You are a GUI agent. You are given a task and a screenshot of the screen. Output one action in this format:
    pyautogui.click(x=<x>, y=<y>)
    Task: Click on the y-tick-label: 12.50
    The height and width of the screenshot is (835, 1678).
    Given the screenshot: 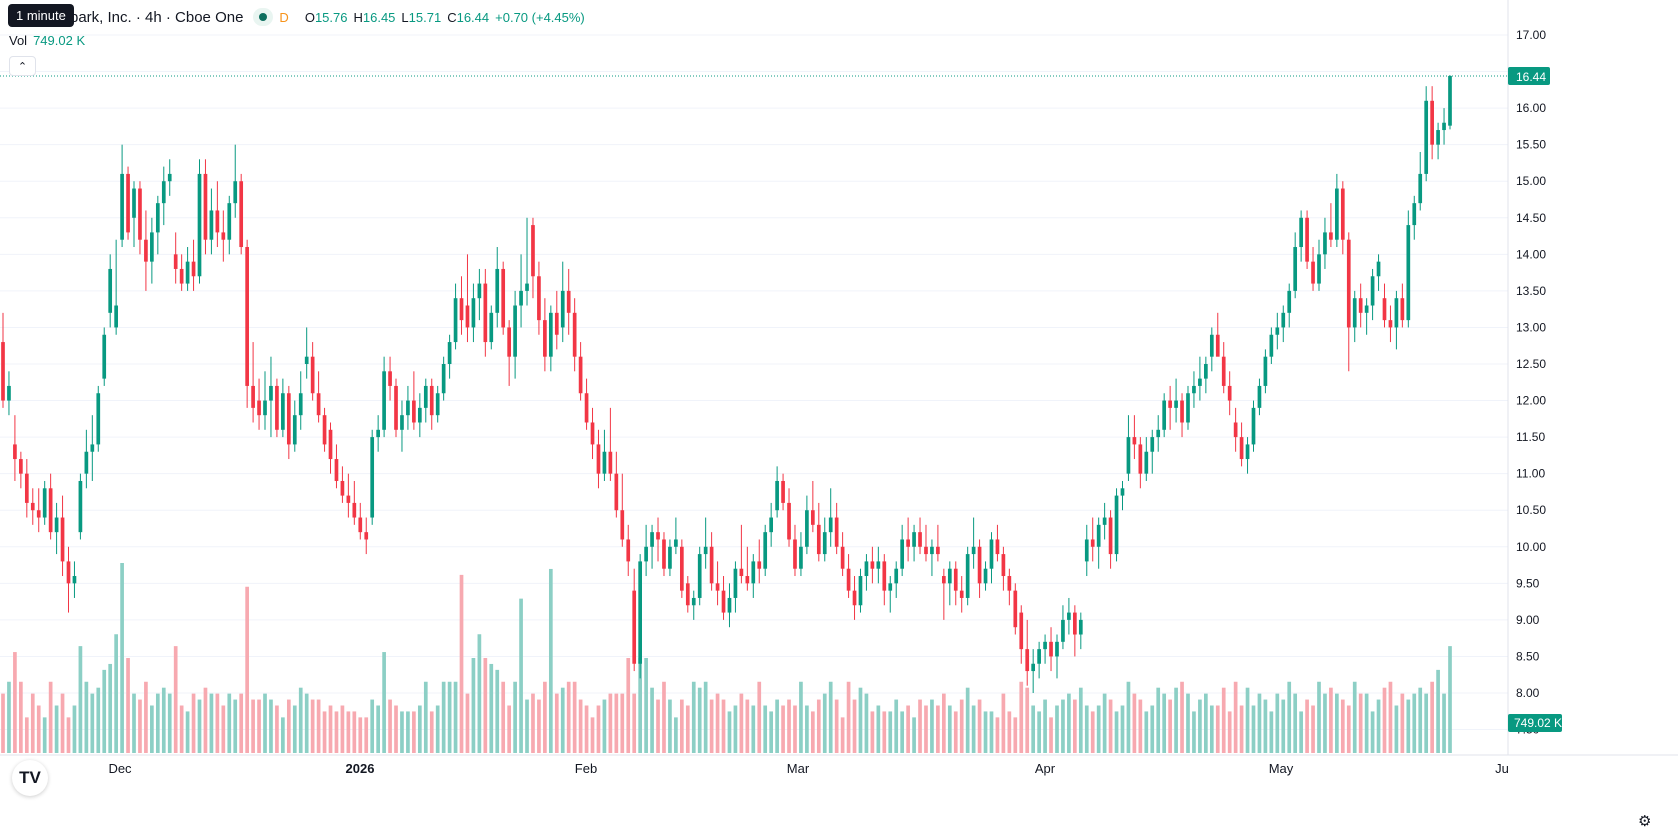 What is the action you would take?
    pyautogui.click(x=1531, y=364)
    